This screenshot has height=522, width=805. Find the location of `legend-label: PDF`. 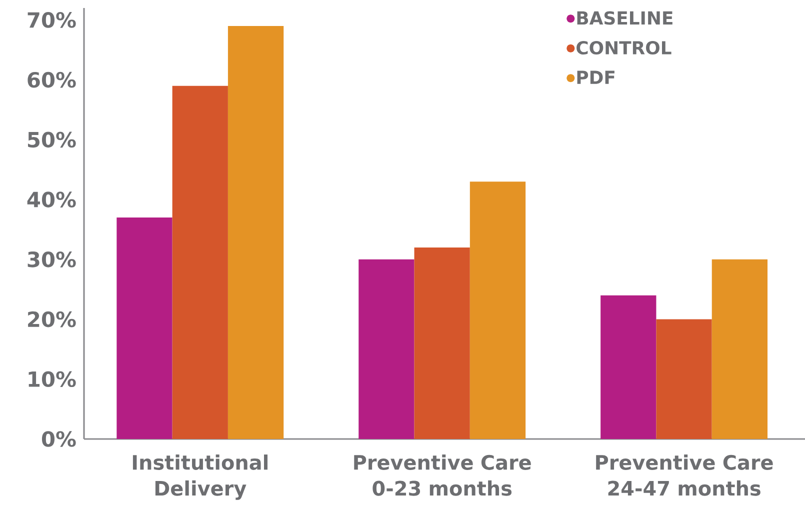

legend-label: PDF is located at coordinates (595, 77).